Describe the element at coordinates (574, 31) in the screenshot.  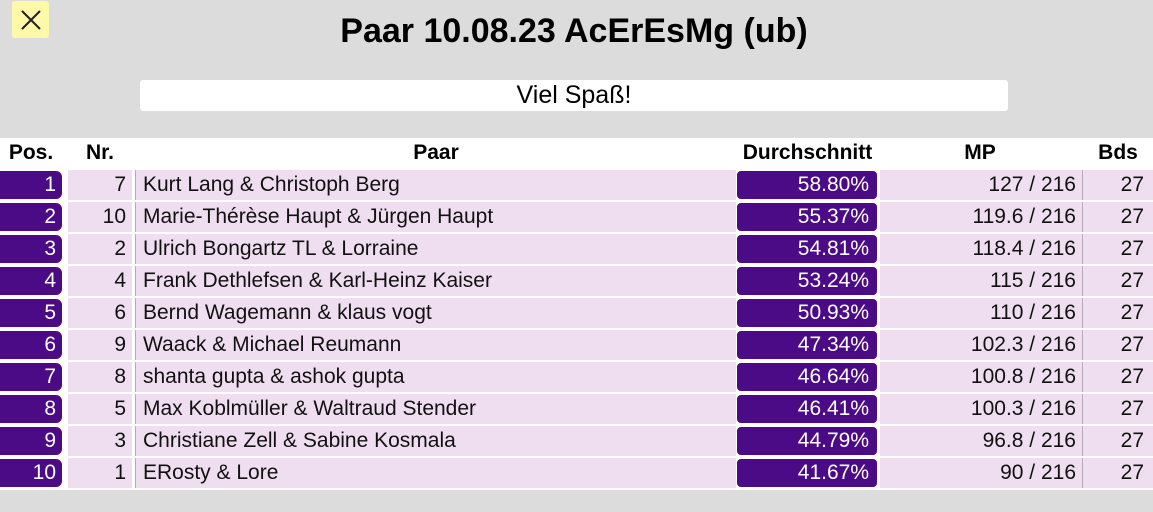
I see `page-title: Paar 10.08.23 AcErEsMg (ub)` at that location.